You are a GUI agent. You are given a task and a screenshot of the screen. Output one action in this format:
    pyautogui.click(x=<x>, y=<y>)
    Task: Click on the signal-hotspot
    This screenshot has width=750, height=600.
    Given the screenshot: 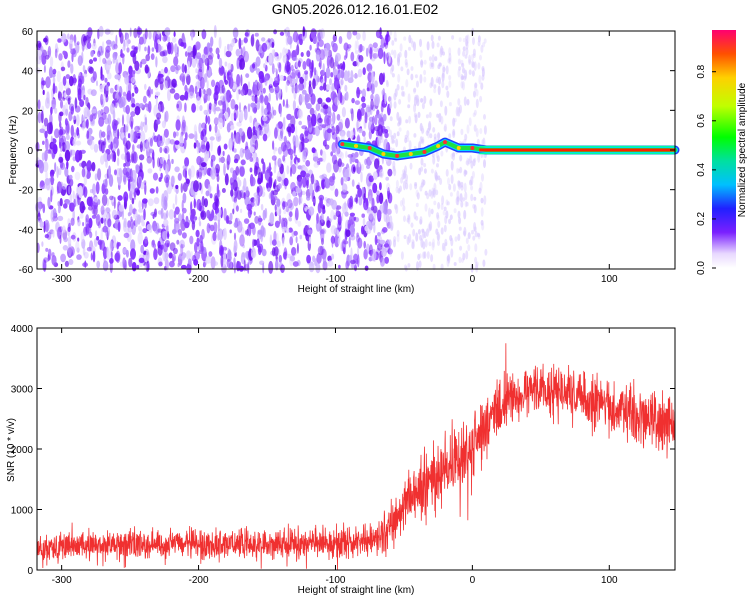 What is the action you would take?
    pyautogui.click(x=472, y=148)
    